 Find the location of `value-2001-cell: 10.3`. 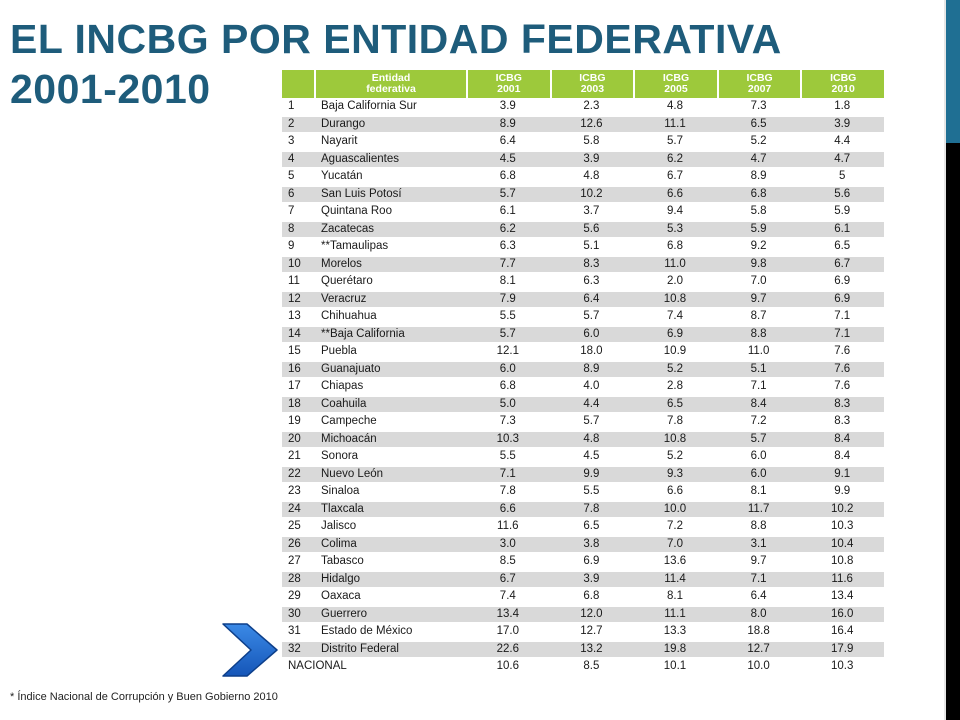

value-2001-cell: 10.3 is located at coordinates (508, 439).